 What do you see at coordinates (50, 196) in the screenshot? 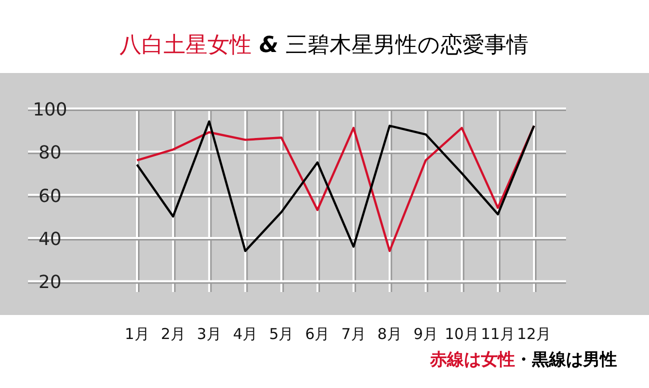
I see `y-tick-label: 60` at bounding box center [50, 196].